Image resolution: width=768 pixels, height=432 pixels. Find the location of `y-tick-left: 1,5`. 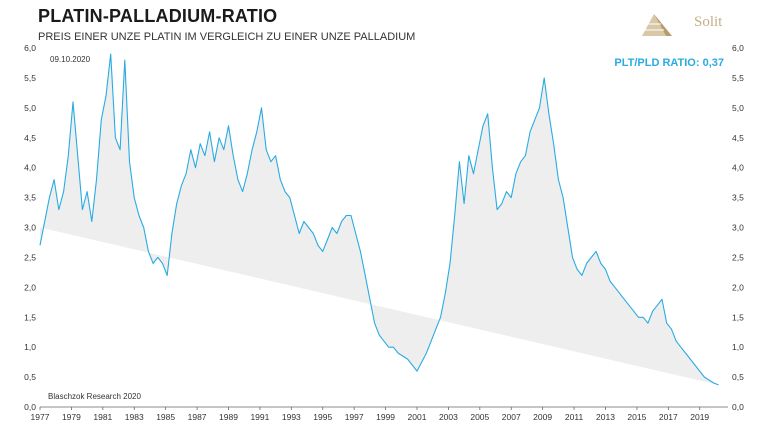

y-tick-left: 1,5 is located at coordinates (30, 317).